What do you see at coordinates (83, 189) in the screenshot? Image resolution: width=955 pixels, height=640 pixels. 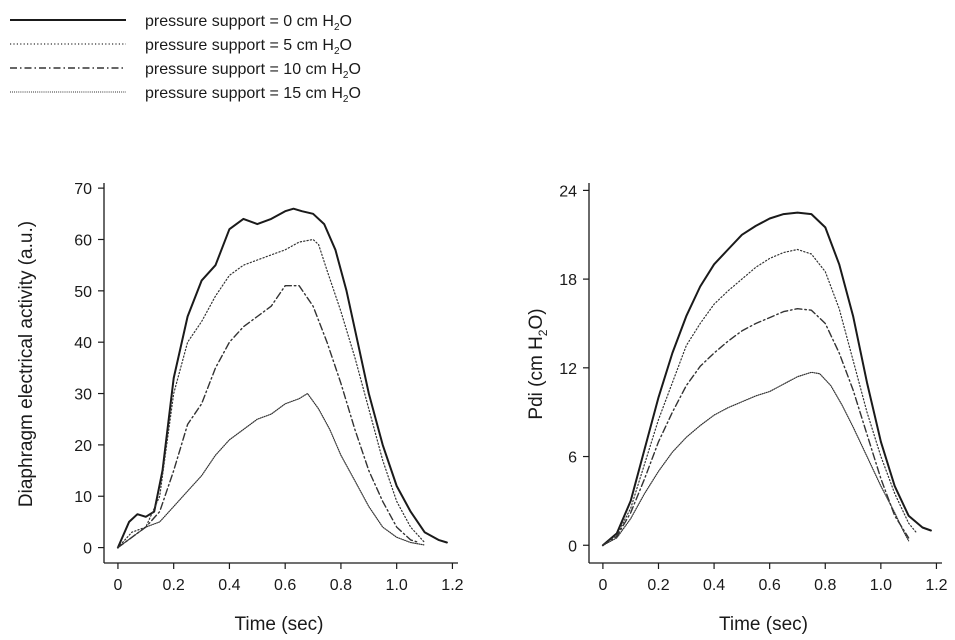 I see `y-tick-label: 70` at bounding box center [83, 189].